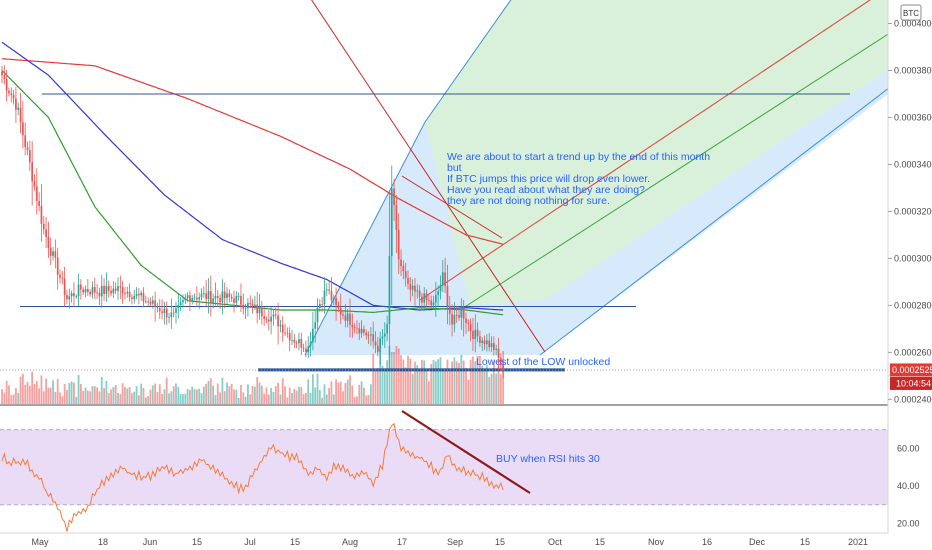 Image resolution: width=932 pixels, height=550 pixels. Describe the element at coordinates (913, 70) in the screenshot. I see `price-tick-label: 0.00038000` at that location.